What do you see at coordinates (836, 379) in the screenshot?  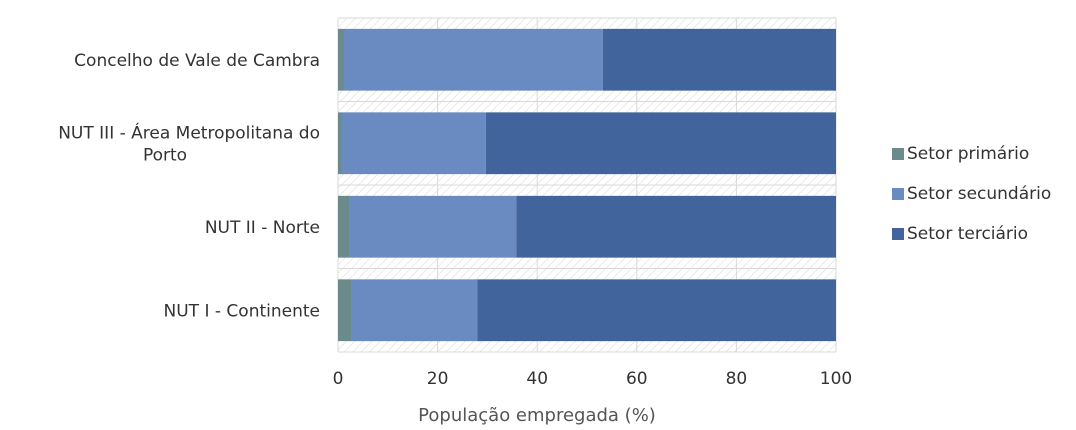 I see `x-tick-label: 100` at bounding box center [836, 379].